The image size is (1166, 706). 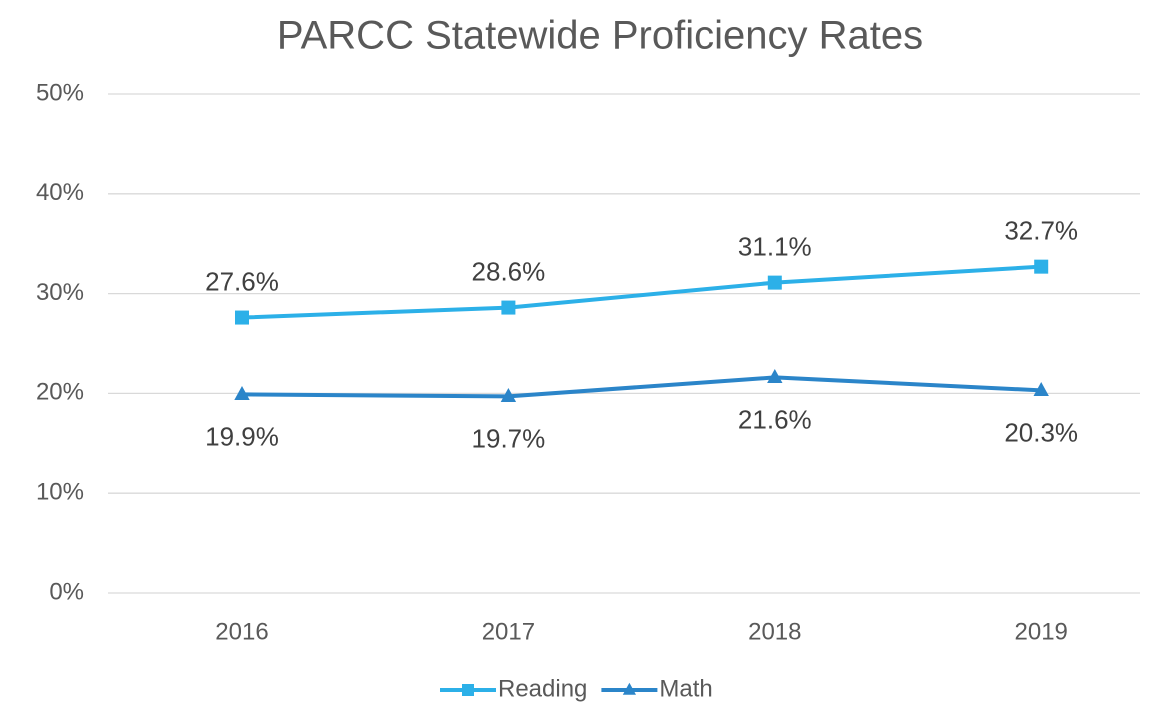 I want to click on data-label: 19.7%, so click(x=509, y=438).